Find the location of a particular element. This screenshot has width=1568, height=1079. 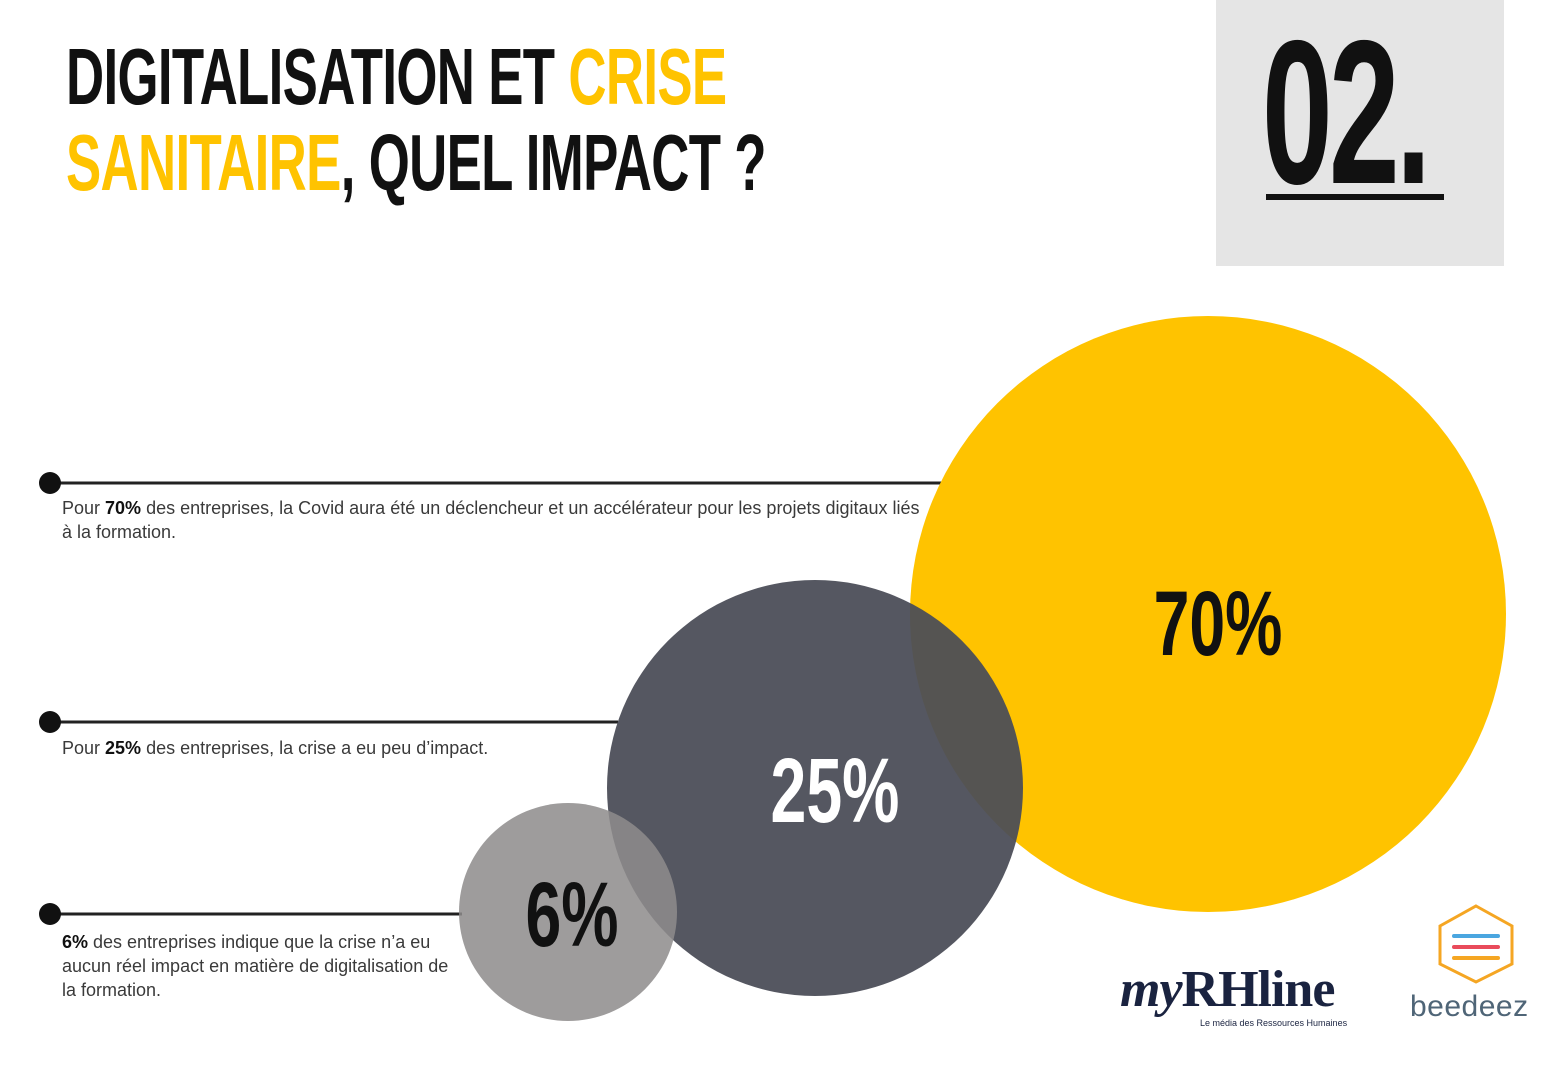

description-70-prefix: Pour is located at coordinates (84, 508).